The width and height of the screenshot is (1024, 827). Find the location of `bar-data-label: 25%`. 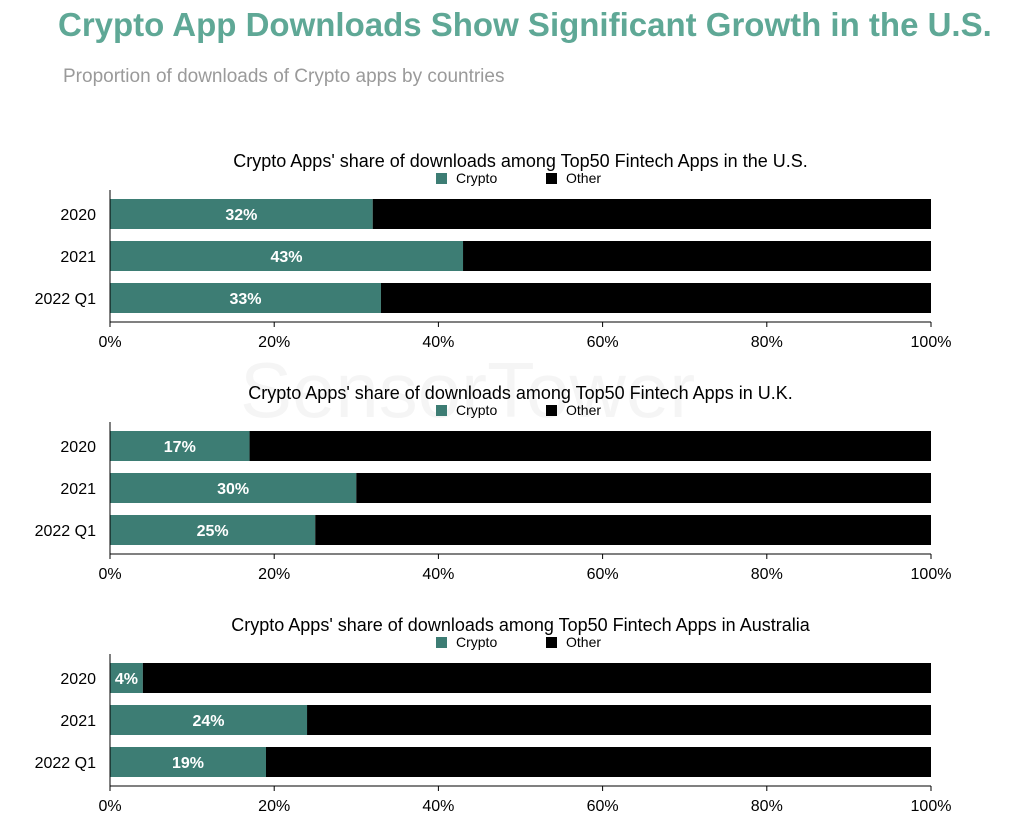

bar-data-label: 25% is located at coordinates (213, 531).